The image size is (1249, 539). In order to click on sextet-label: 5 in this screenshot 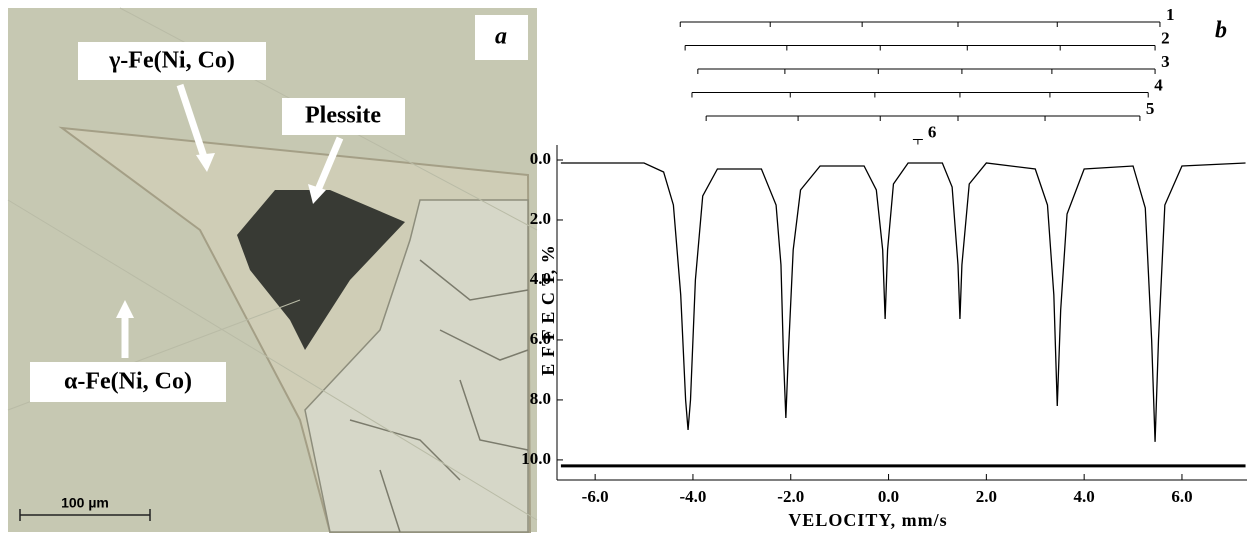, I will do `click(1150, 108)`.